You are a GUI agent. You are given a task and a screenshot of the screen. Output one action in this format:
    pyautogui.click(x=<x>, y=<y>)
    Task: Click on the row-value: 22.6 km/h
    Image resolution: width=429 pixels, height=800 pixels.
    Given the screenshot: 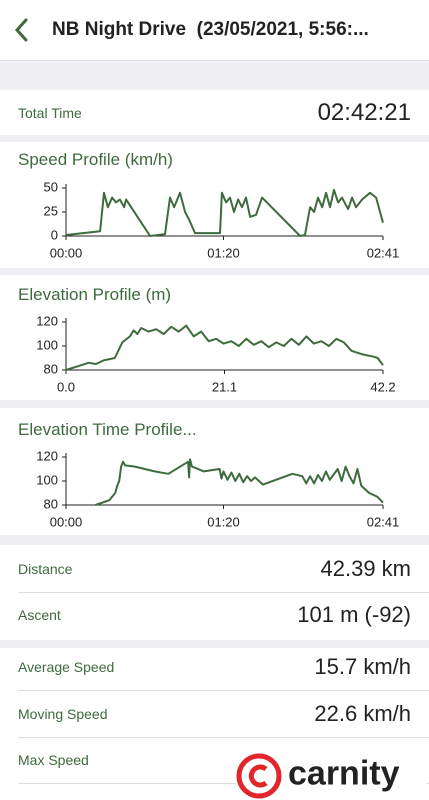 What is the action you would take?
    pyautogui.click(x=362, y=713)
    